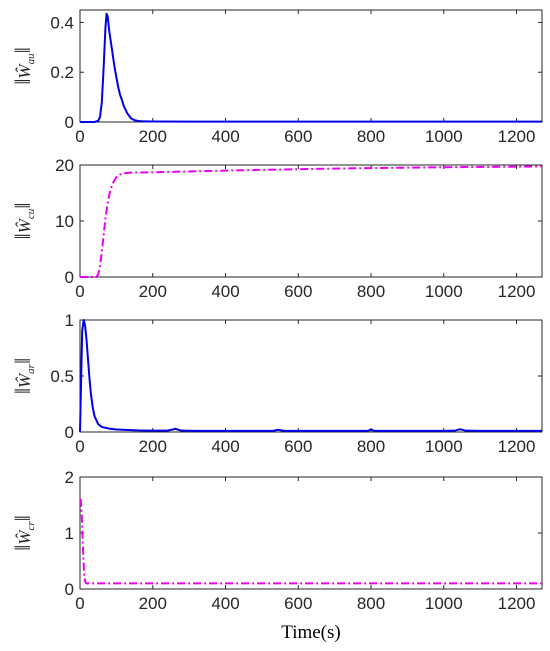 This screenshot has width=550, height=651. Describe the element at coordinates (64, 165) in the screenshot. I see `y-tick-label: 20` at that location.